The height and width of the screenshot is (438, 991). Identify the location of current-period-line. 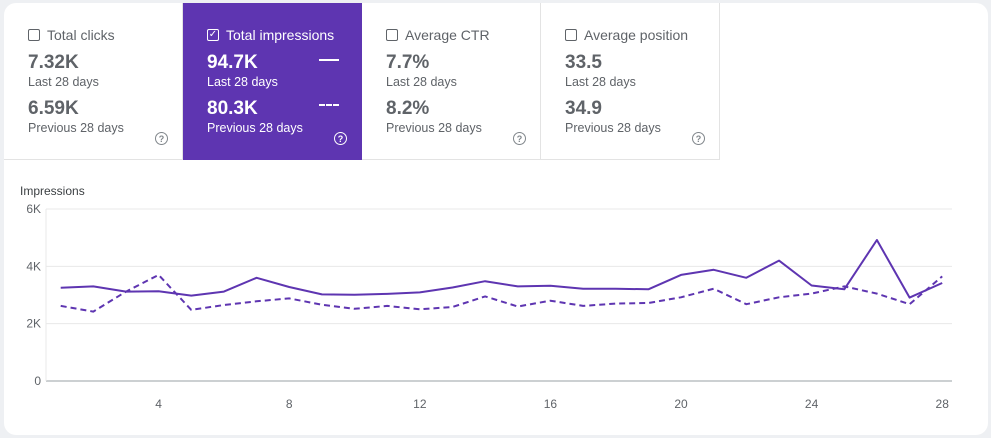
(501, 269).